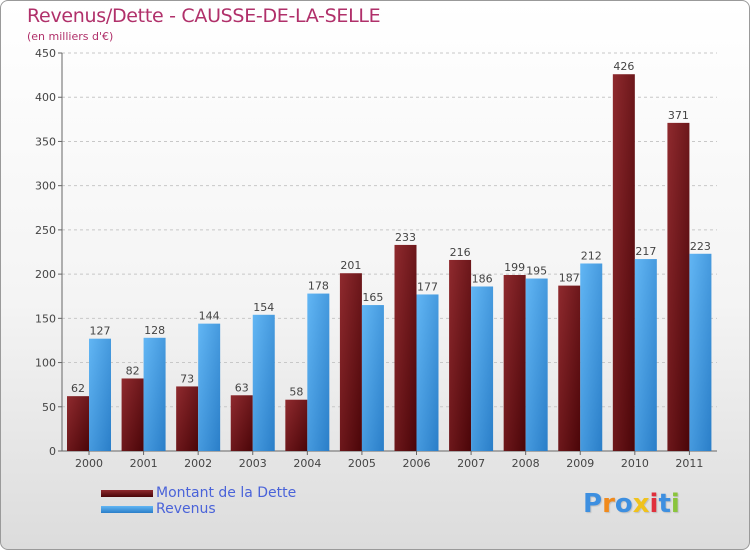 The image size is (750, 550). What do you see at coordinates (100, 331) in the screenshot?
I see `data-label-revenus: 127` at bounding box center [100, 331].